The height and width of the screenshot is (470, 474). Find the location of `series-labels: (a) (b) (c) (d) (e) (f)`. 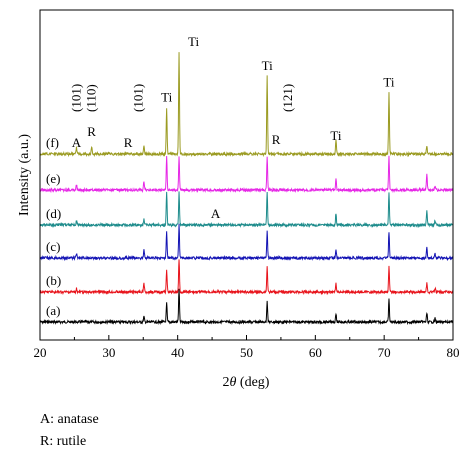

series-labels: (a) (b) (c) (d) (e) (f) is located at coordinates (53, 226).